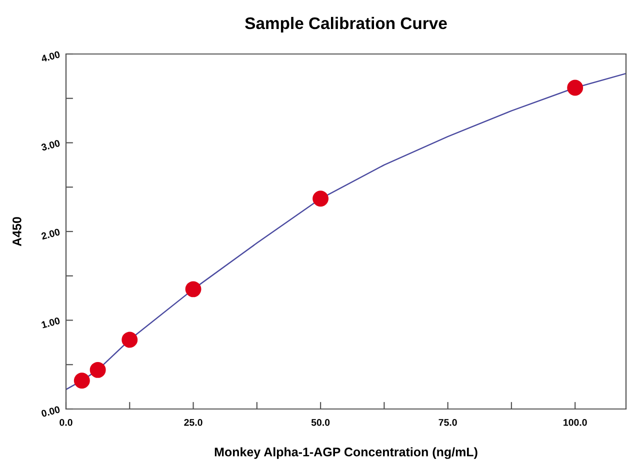 The width and height of the screenshot is (636, 468). What do you see at coordinates (447, 422) in the screenshot?
I see `x-tick-label: 75.0` at bounding box center [447, 422].